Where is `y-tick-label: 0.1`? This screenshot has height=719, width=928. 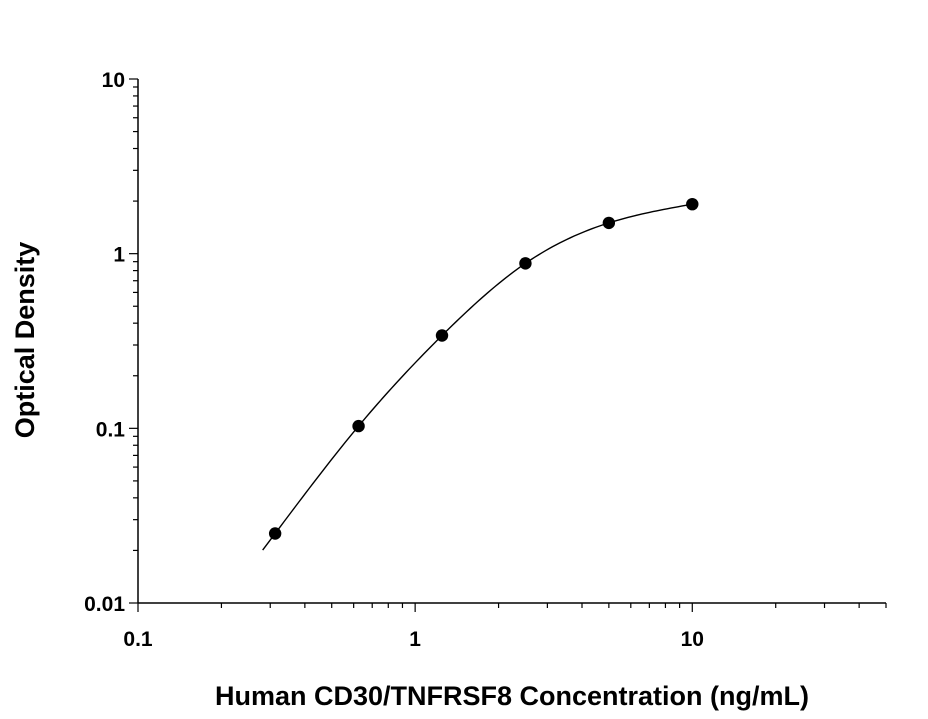 y-tick-label: 0.1 is located at coordinates (111, 429).